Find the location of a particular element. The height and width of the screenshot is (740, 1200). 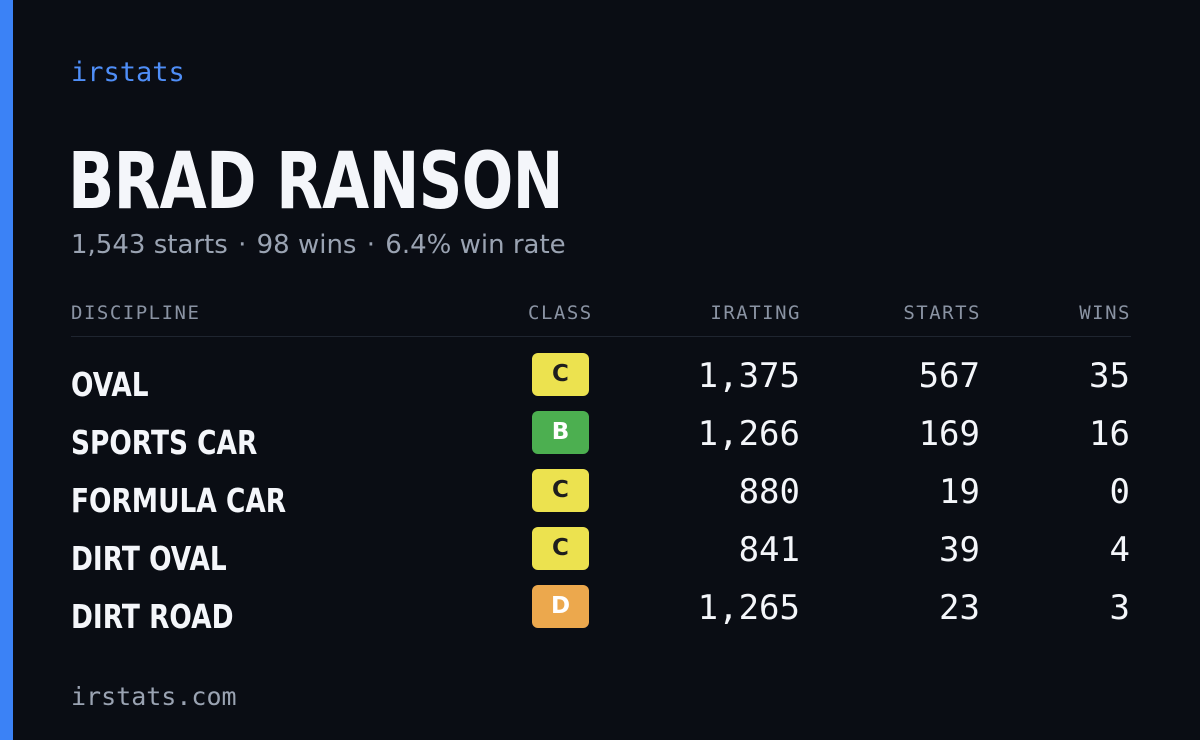

row-irating: 1,265 is located at coordinates (748, 608).